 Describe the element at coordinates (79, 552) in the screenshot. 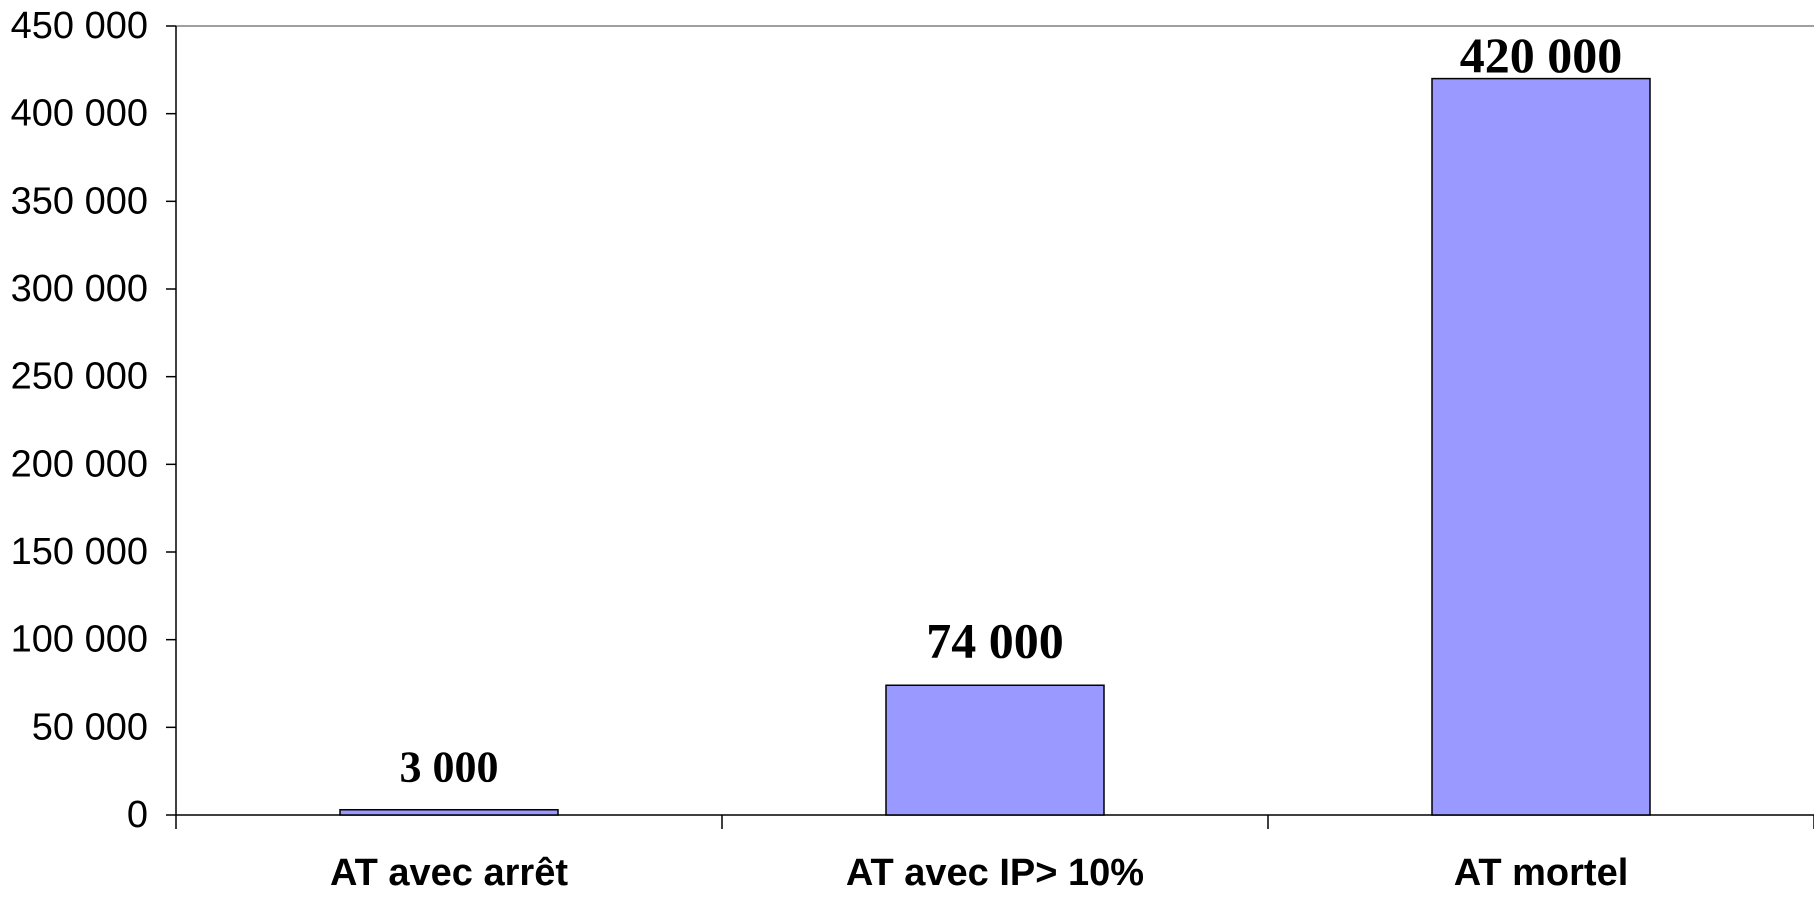

I see `y-tick-label: 150 000` at that location.